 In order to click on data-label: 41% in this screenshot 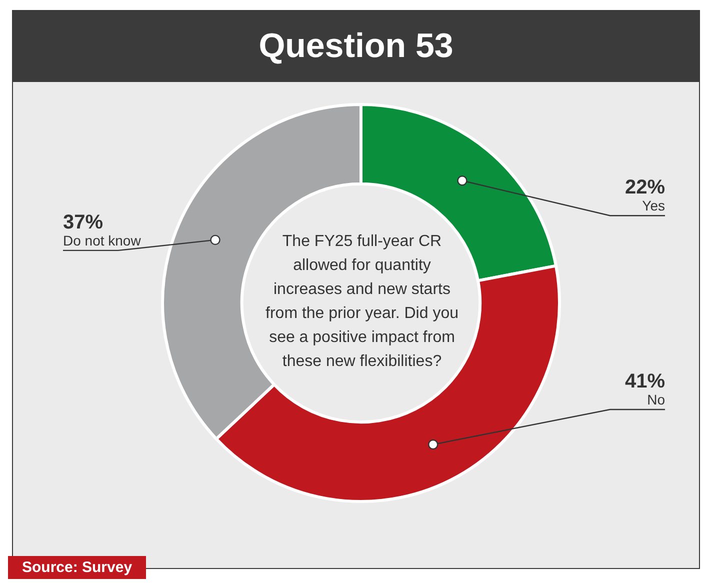, I will do `click(645, 381)`.